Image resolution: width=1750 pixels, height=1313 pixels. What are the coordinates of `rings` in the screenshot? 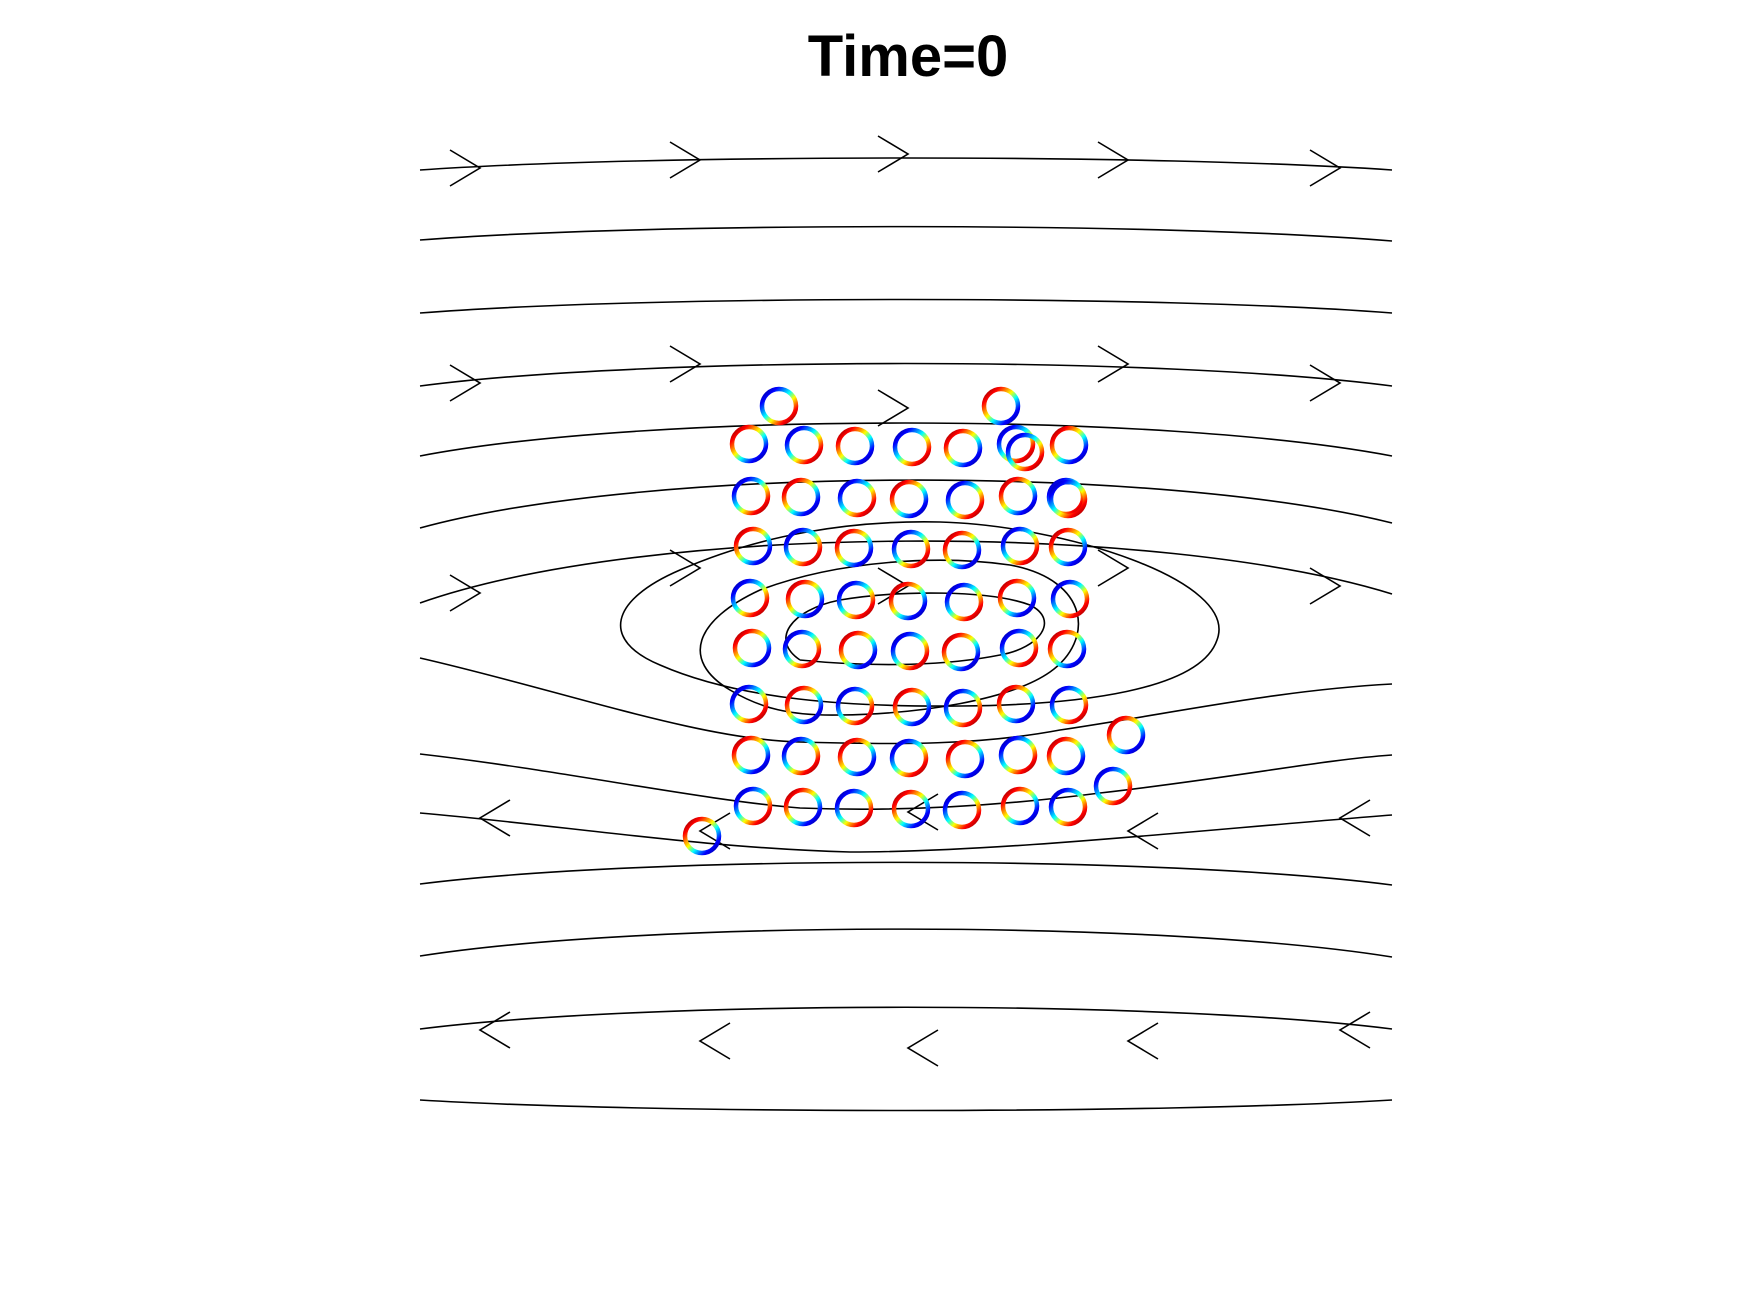 It's located at (914, 621).